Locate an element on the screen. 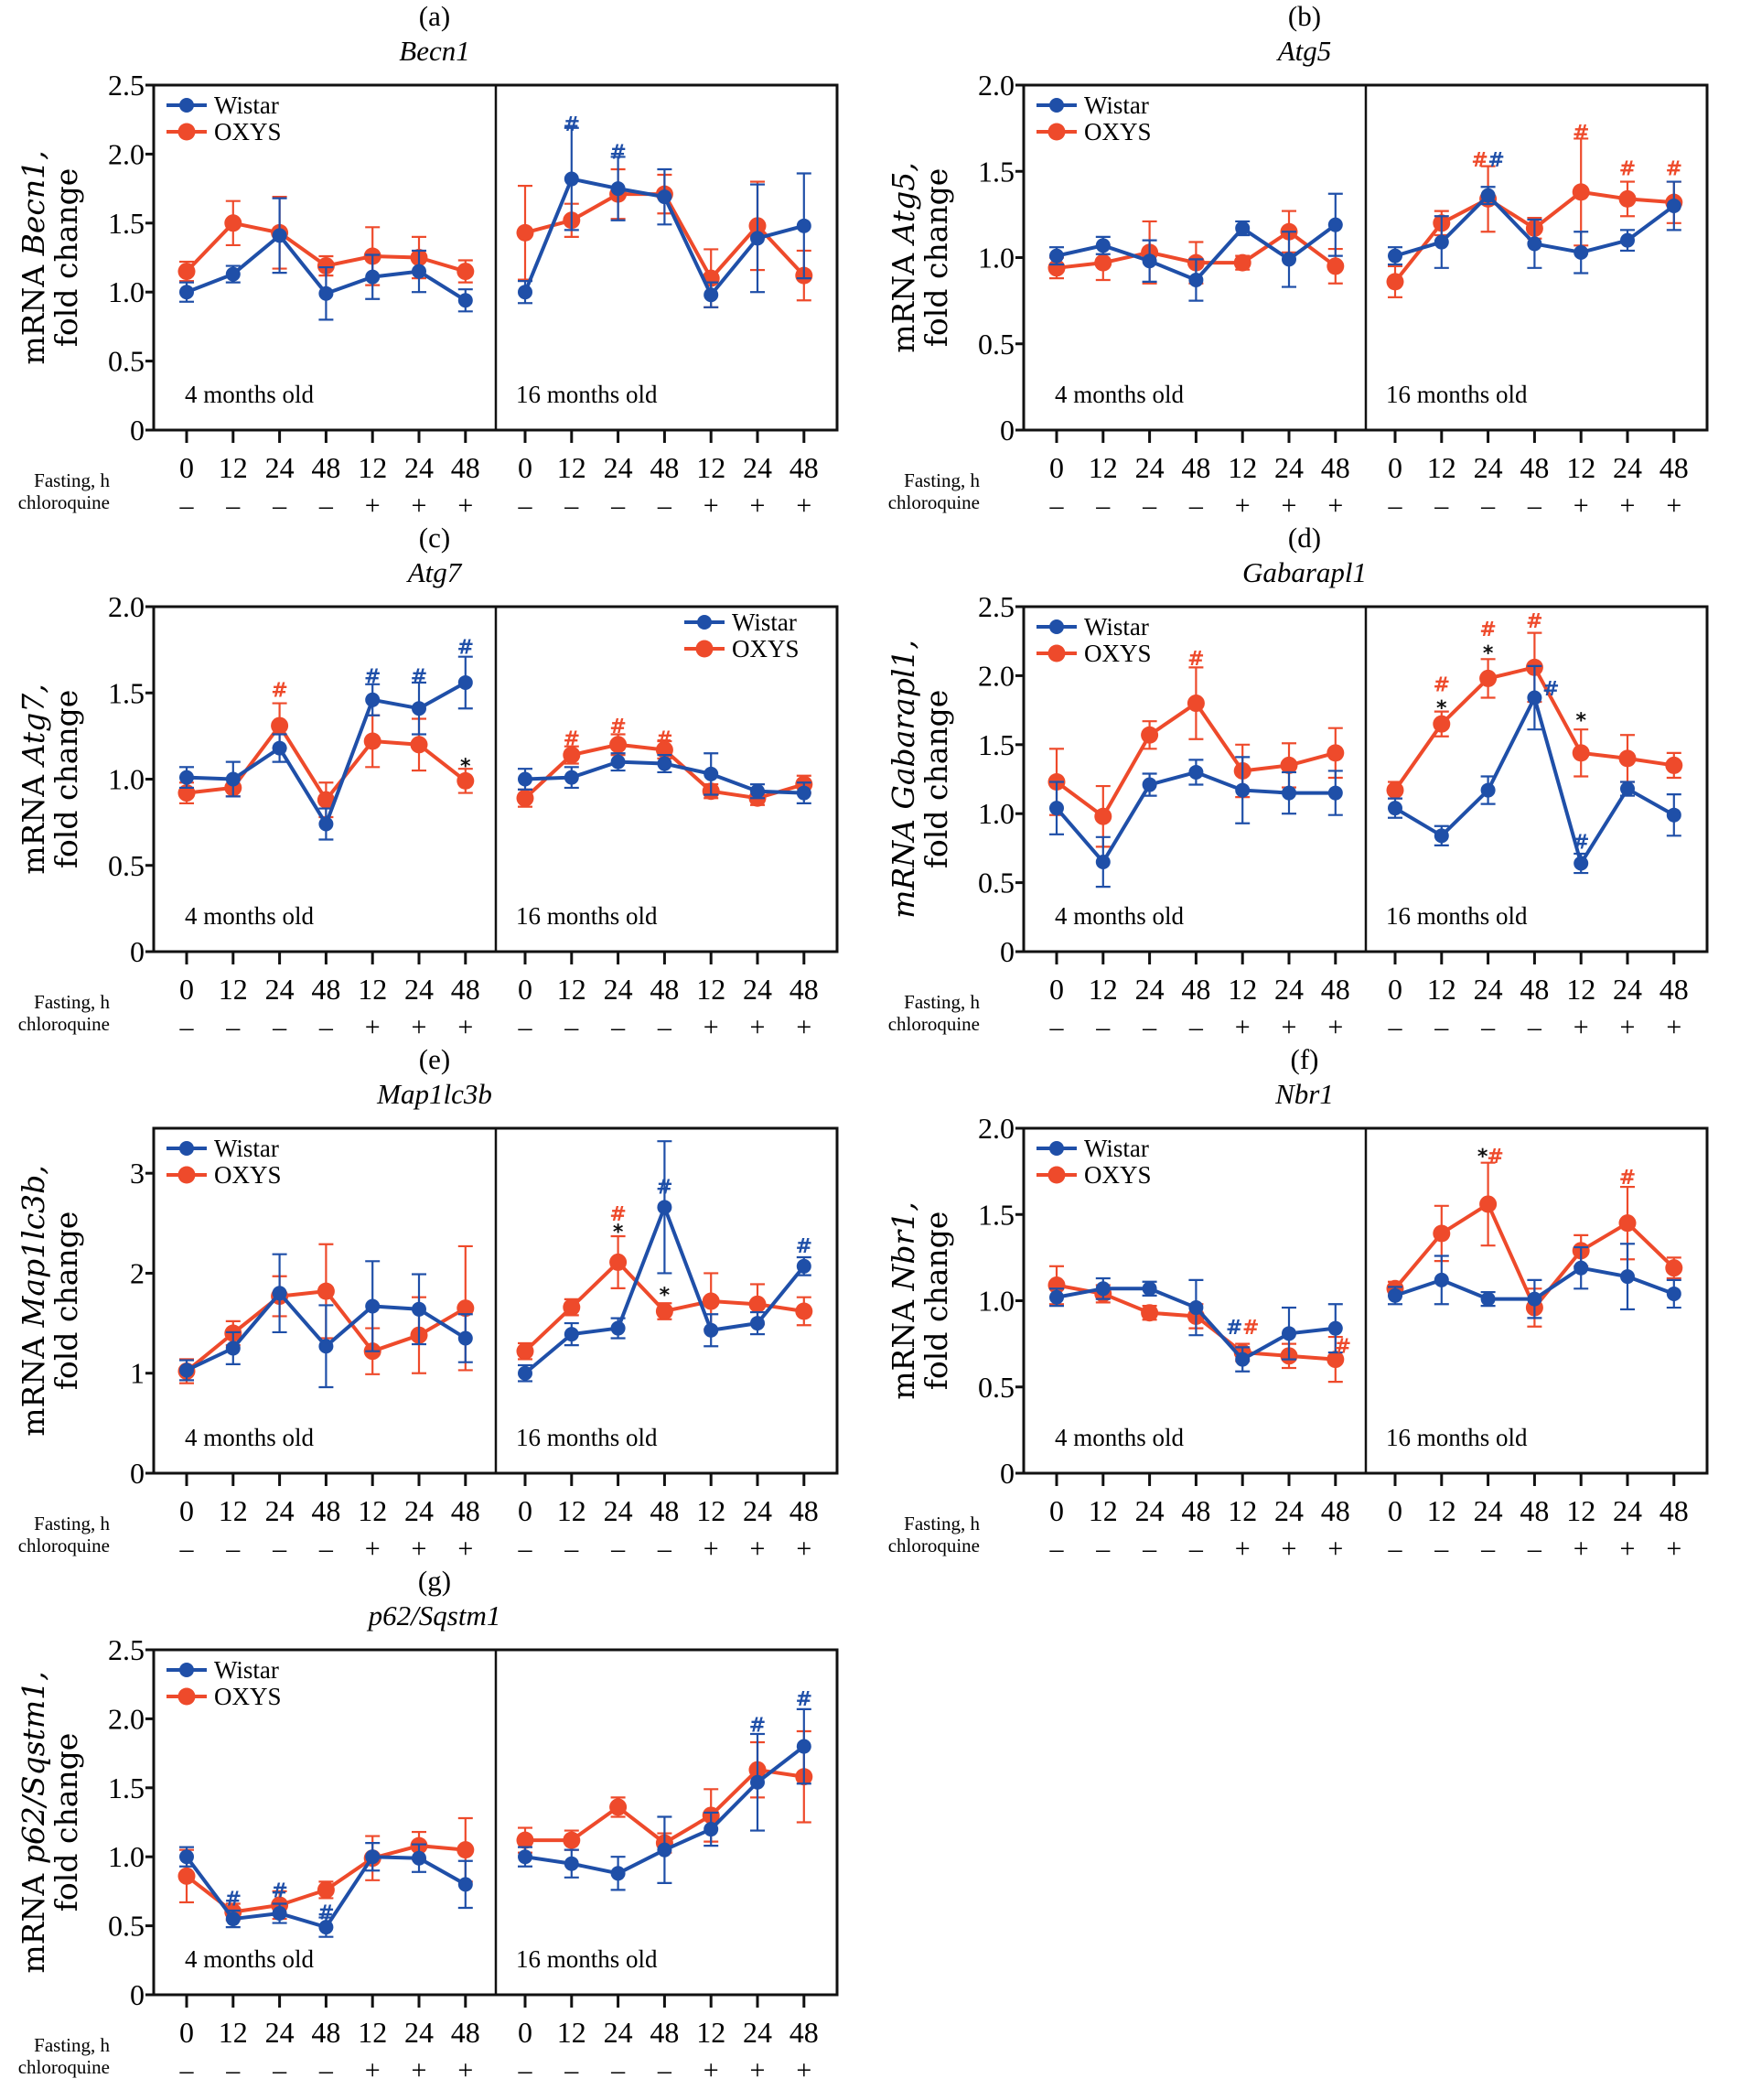 Image resolution: width=1740 pixels, height=2100 pixels. legend-label-wistar: Wistar is located at coordinates (247, 105).